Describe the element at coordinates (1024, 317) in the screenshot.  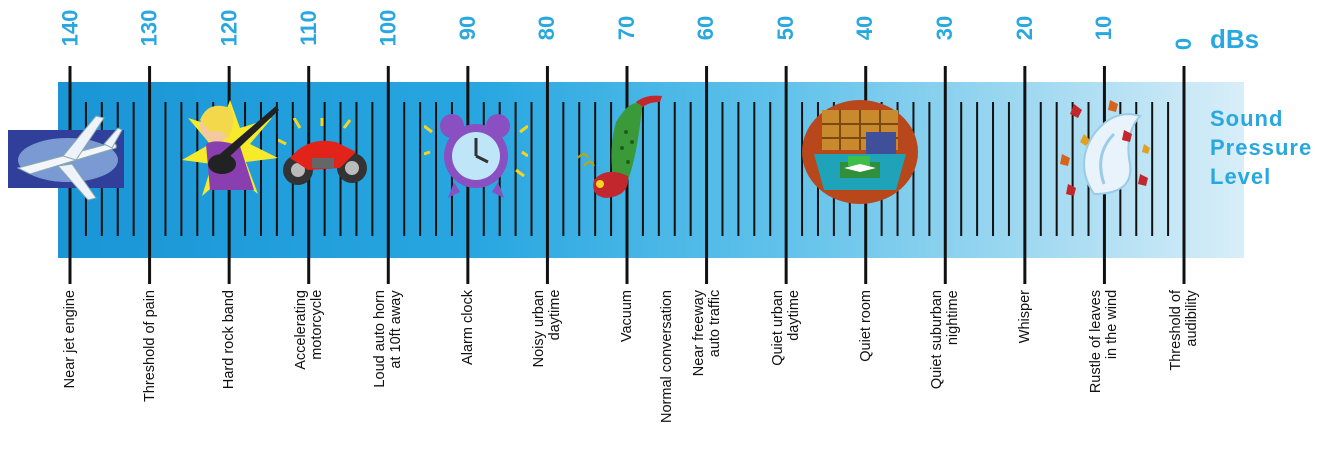
I see `sound-source-label: Whisper` at that location.